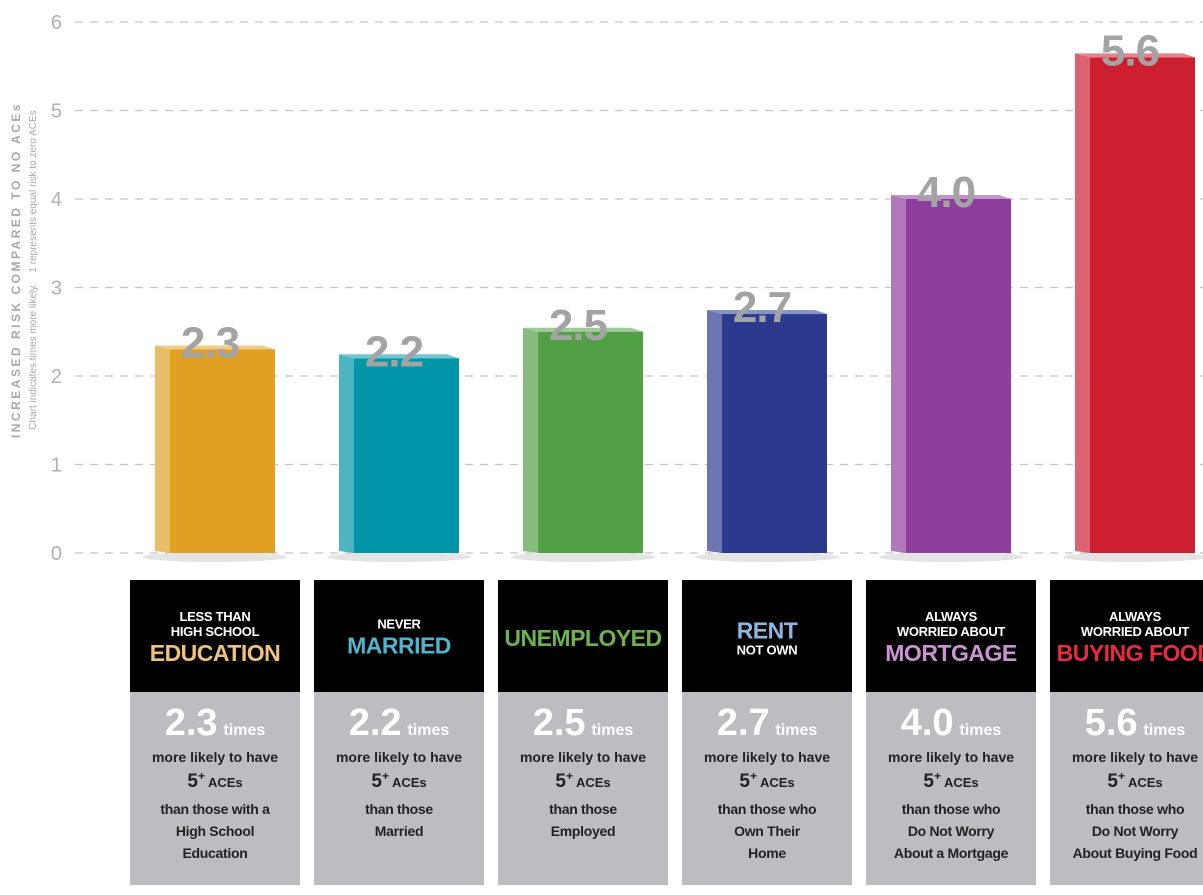 Image resolution: width=1203 pixels, height=895 pixels. I want to click on category-text: LESS THAN, so click(215, 616).